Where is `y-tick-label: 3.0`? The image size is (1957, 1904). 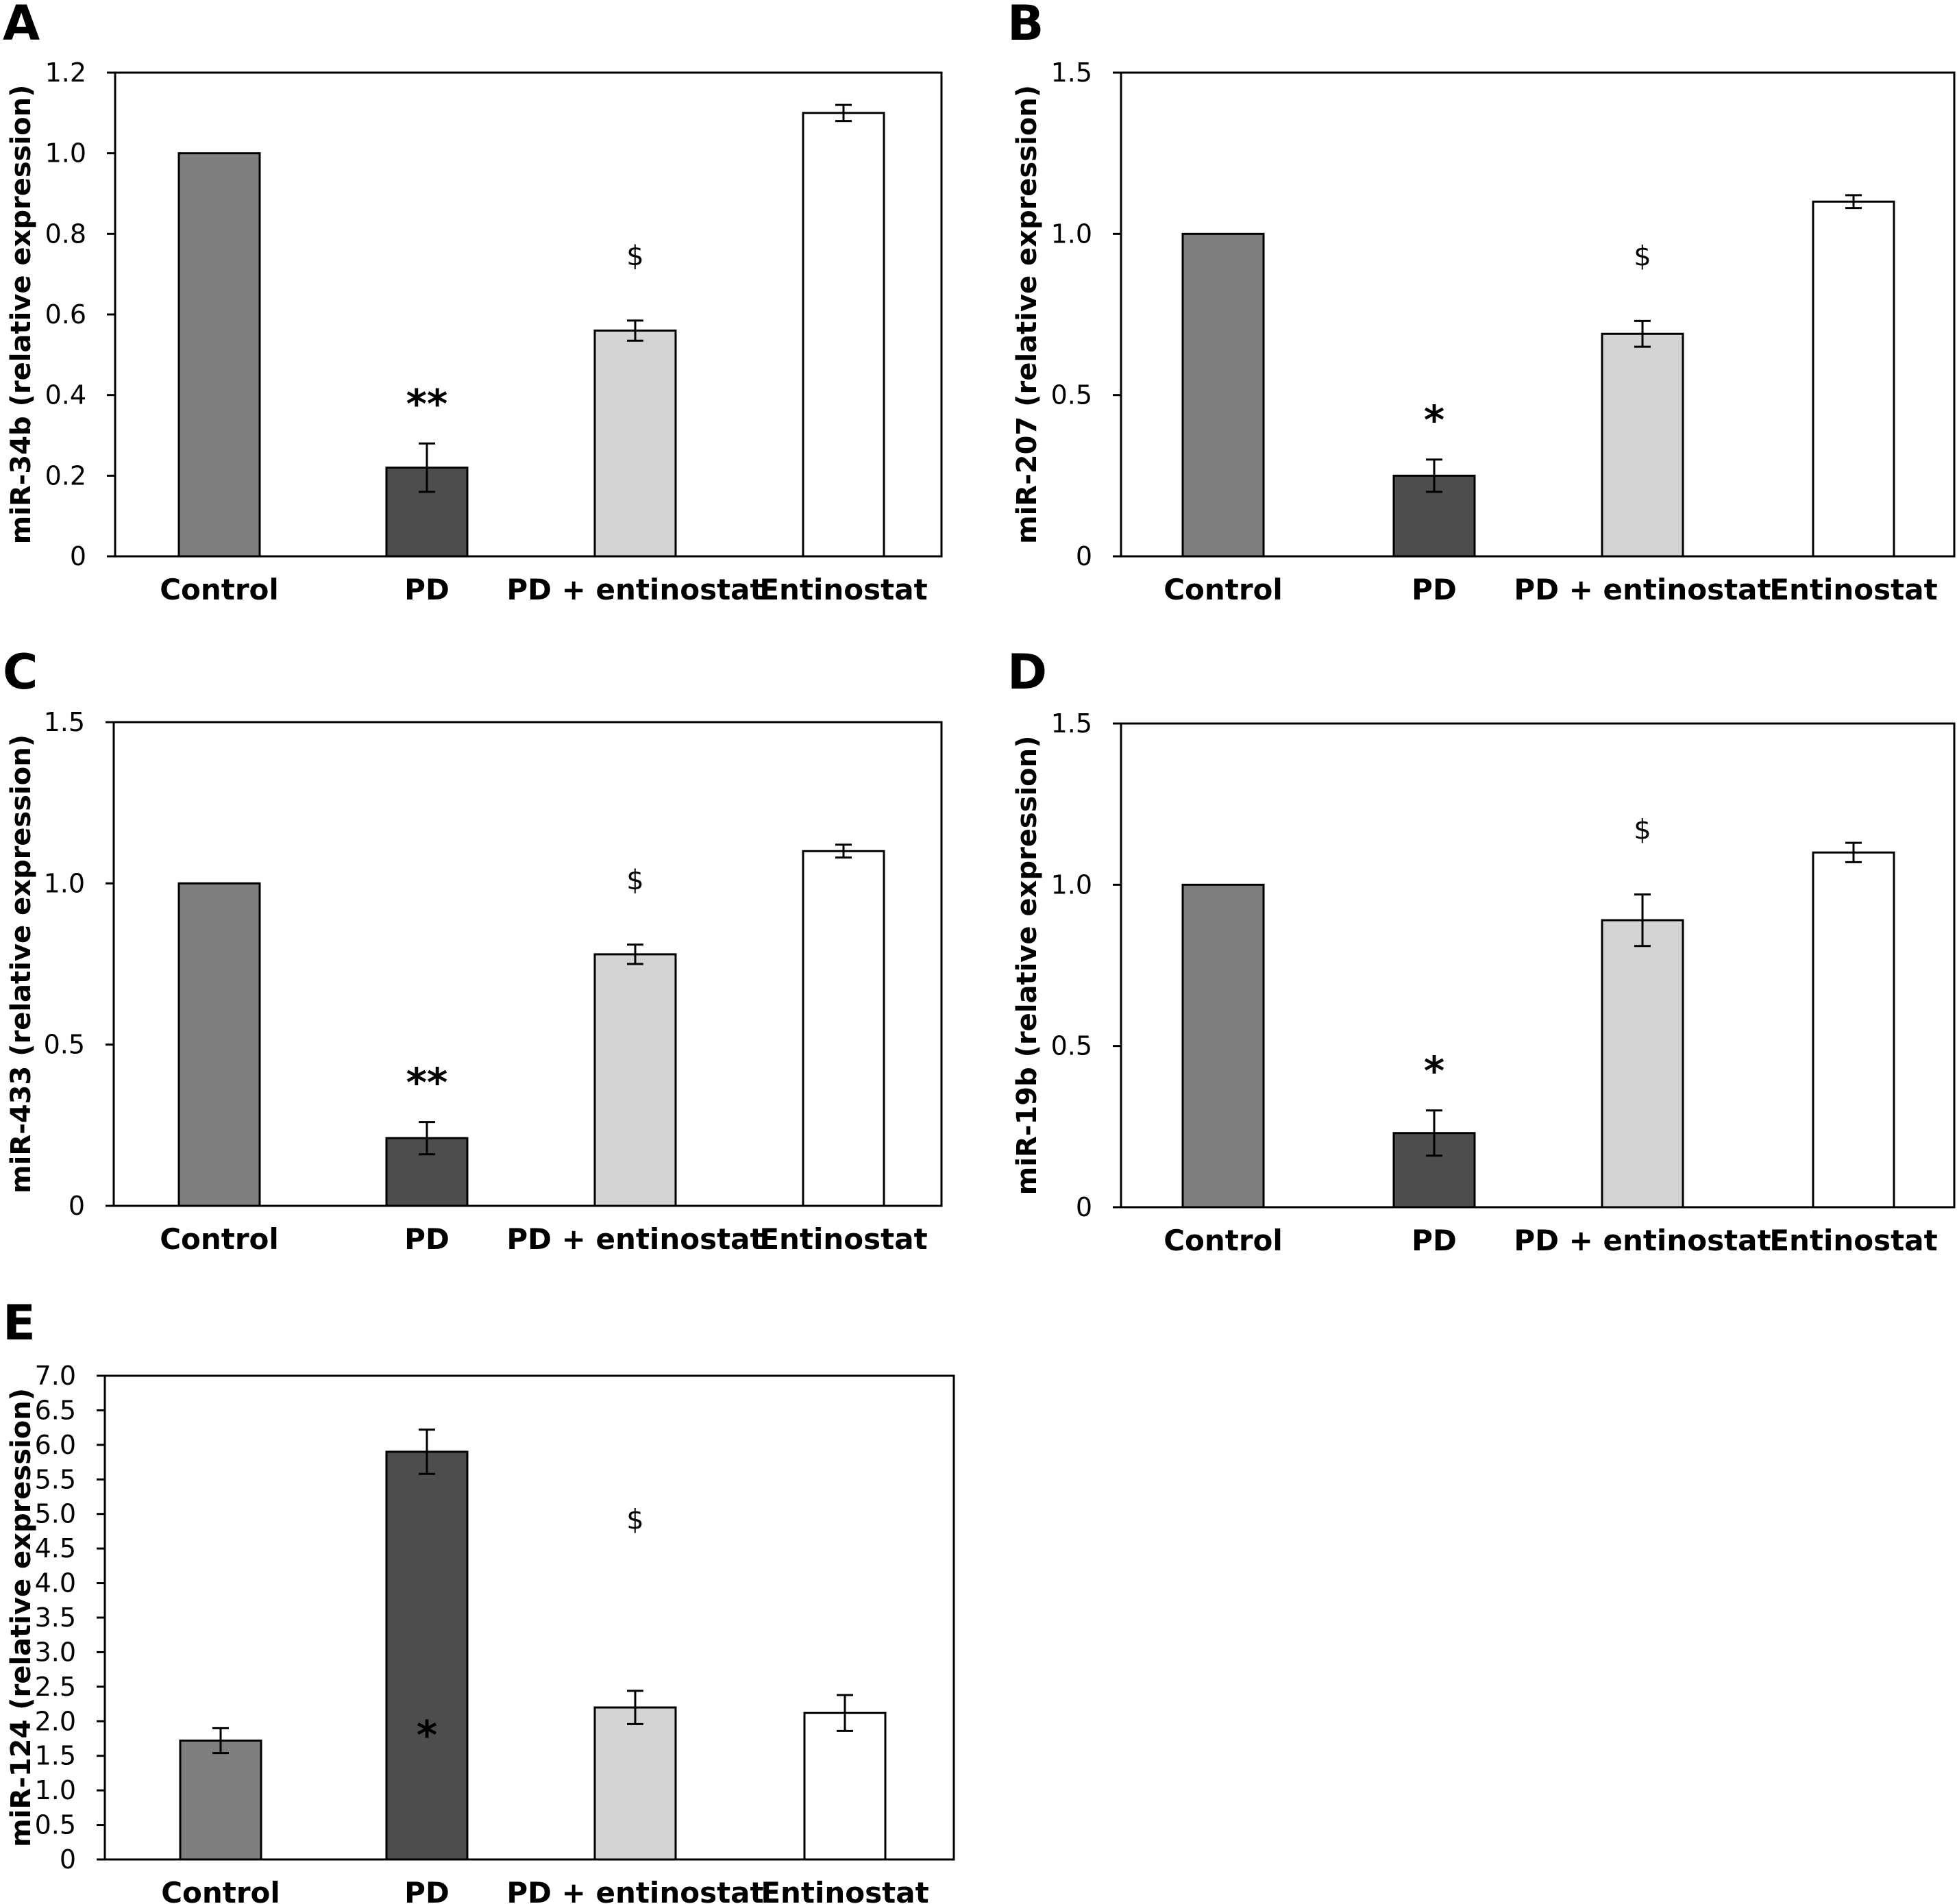 y-tick-label: 3.0 is located at coordinates (55, 1652).